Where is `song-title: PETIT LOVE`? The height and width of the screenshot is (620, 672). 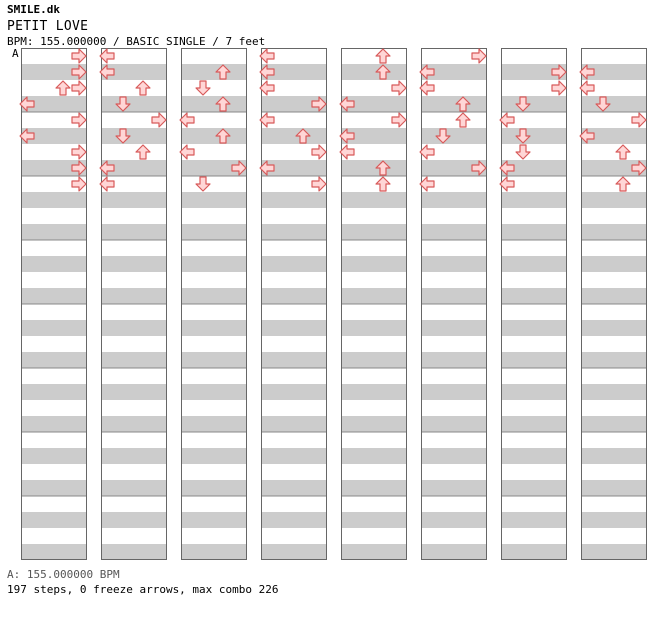 song-title: PETIT LOVE is located at coordinates (48, 26).